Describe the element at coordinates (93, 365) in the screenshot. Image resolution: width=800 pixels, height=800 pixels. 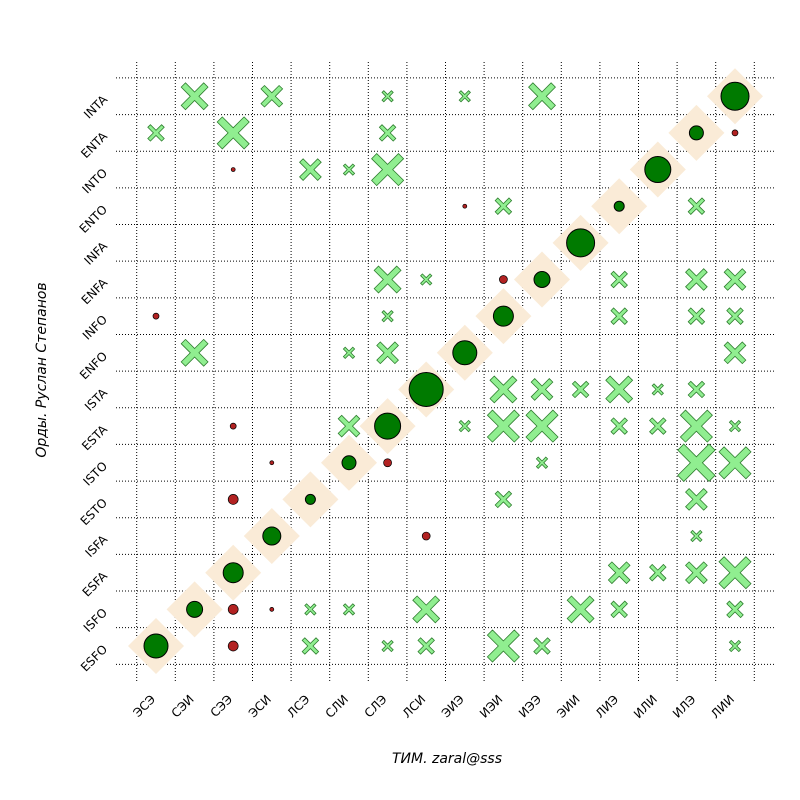
I see `y-tick-label: ENFO` at that location.